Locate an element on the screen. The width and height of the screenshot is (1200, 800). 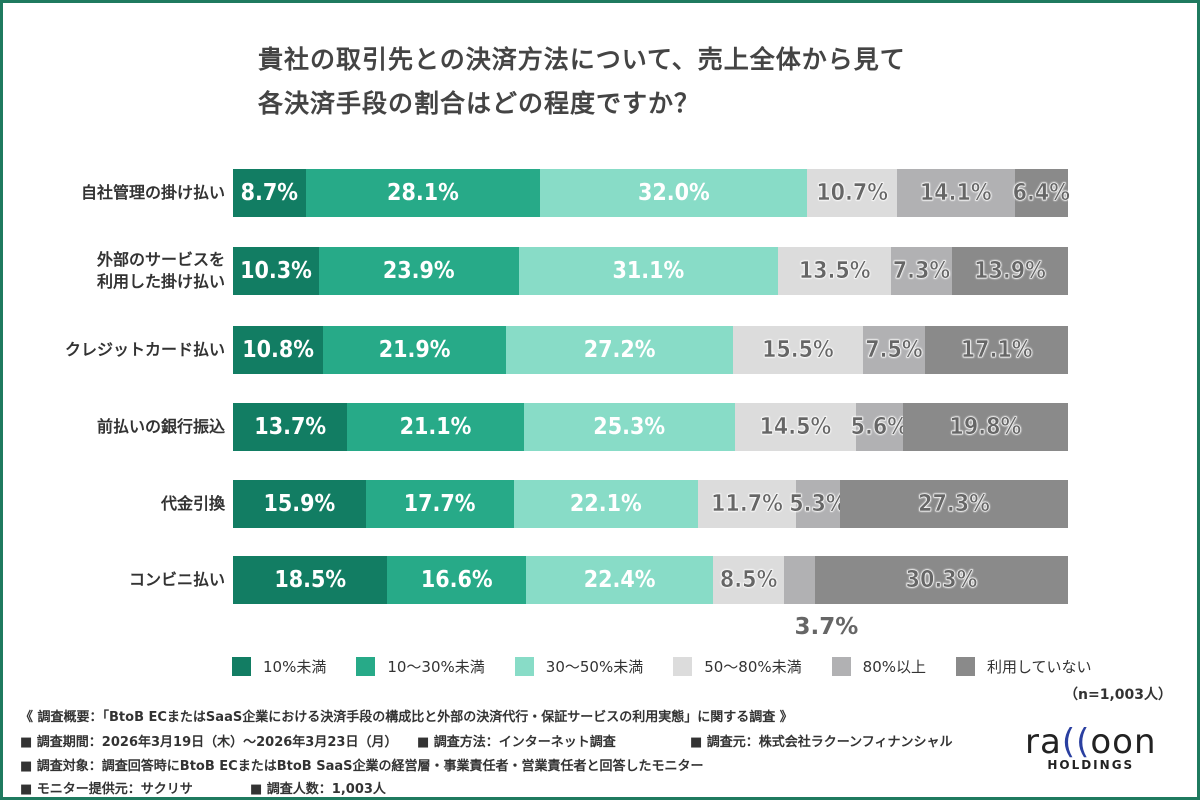
data-label: 18.5% is located at coordinates (310, 580).